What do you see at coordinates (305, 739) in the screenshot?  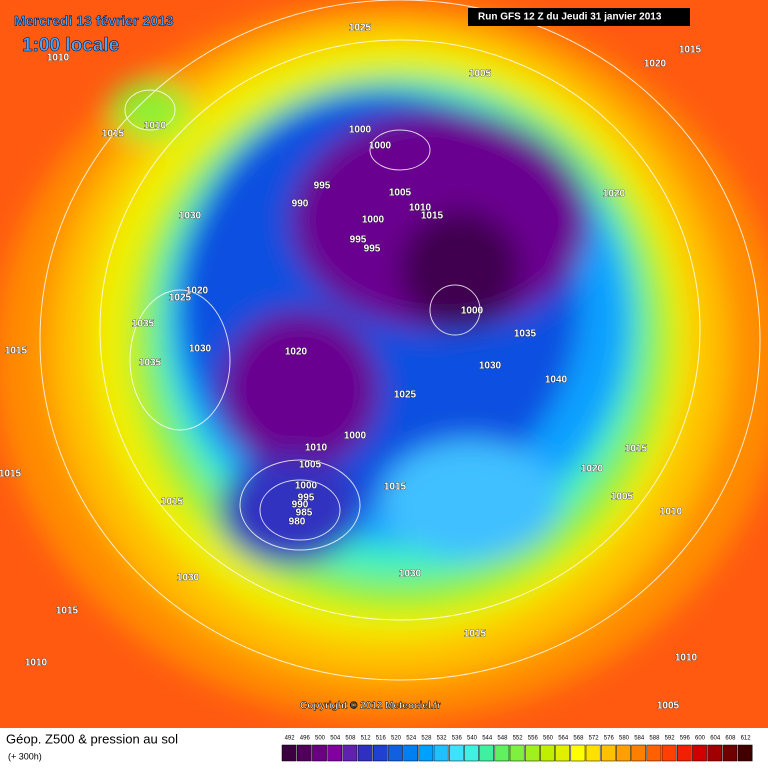 I see `legend-value: 496` at bounding box center [305, 739].